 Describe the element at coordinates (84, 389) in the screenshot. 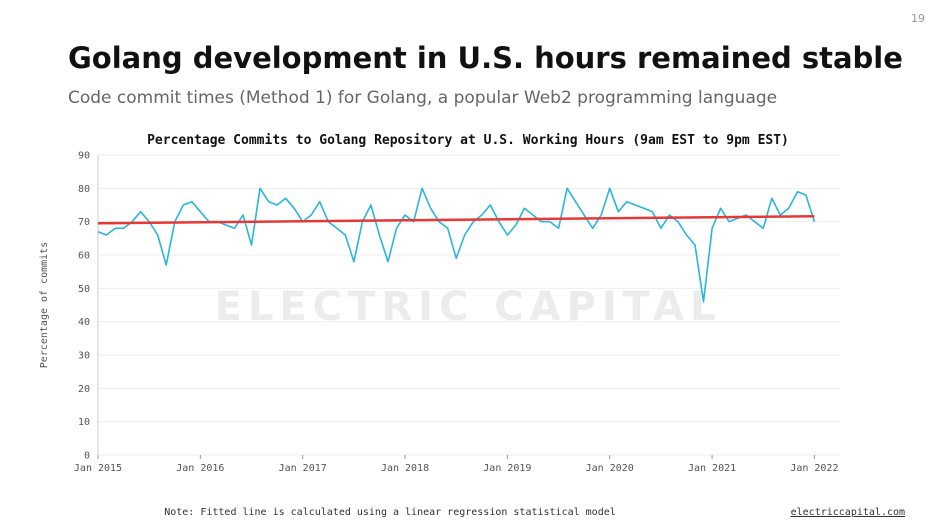

I see `y-tick-label: 20` at that location.